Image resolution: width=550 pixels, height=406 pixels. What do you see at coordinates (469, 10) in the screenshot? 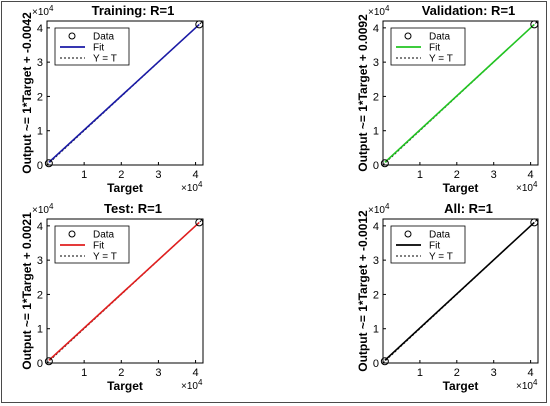
I see `plot-title: Validation: R=1` at bounding box center [469, 10].